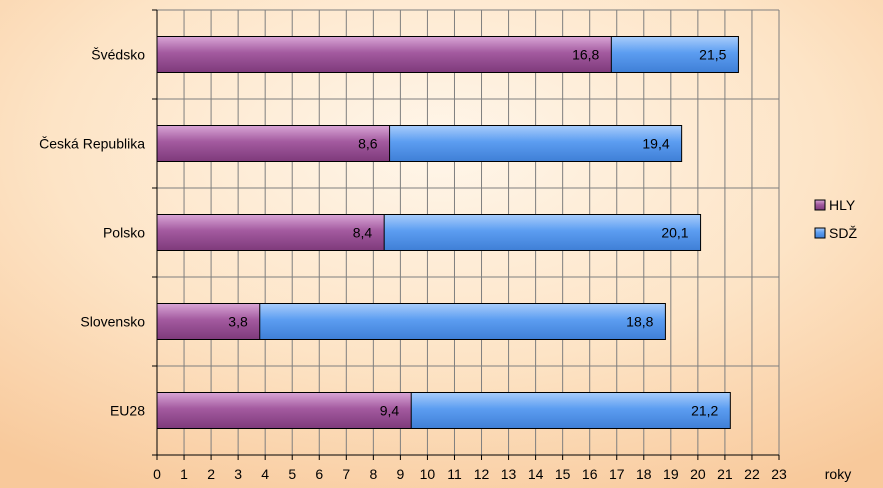 The height and width of the screenshot is (488, 883). I want to click on legend: HLY SDŽ, so click(835, 219).